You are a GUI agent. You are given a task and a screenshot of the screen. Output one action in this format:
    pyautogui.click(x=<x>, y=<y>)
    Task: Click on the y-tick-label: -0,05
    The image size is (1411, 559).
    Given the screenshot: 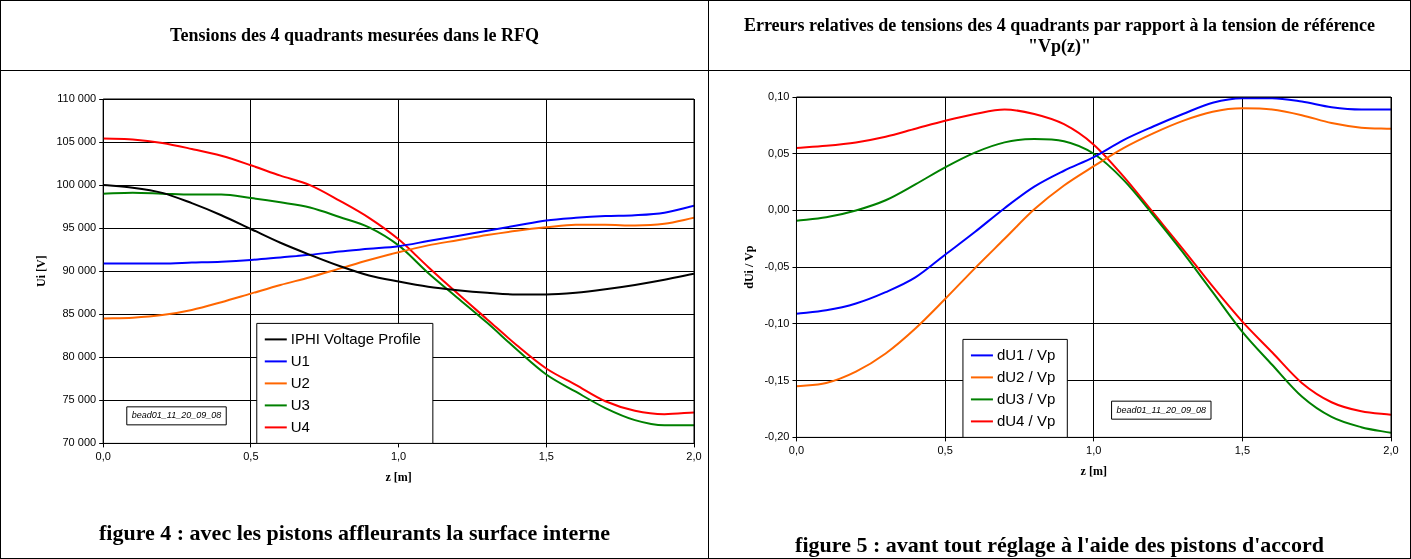 What is the action you would take?
    pyautogui.click(x=777, y=266)
    